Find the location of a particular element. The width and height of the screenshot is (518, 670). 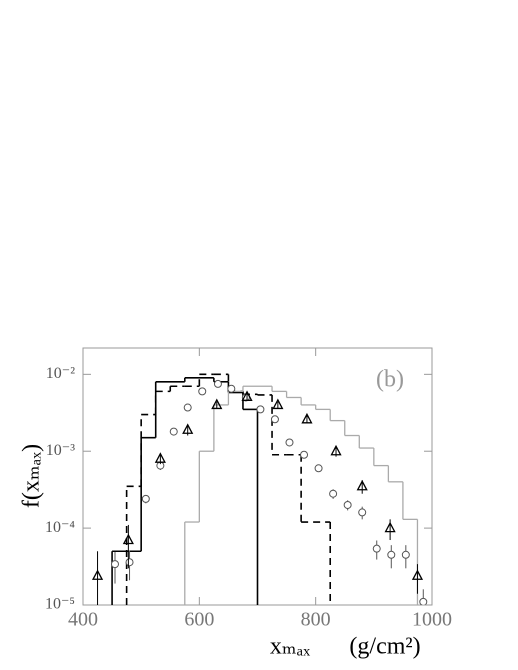

y-tick-label: 10⁻⁴ is located at coordinates (60, 527).